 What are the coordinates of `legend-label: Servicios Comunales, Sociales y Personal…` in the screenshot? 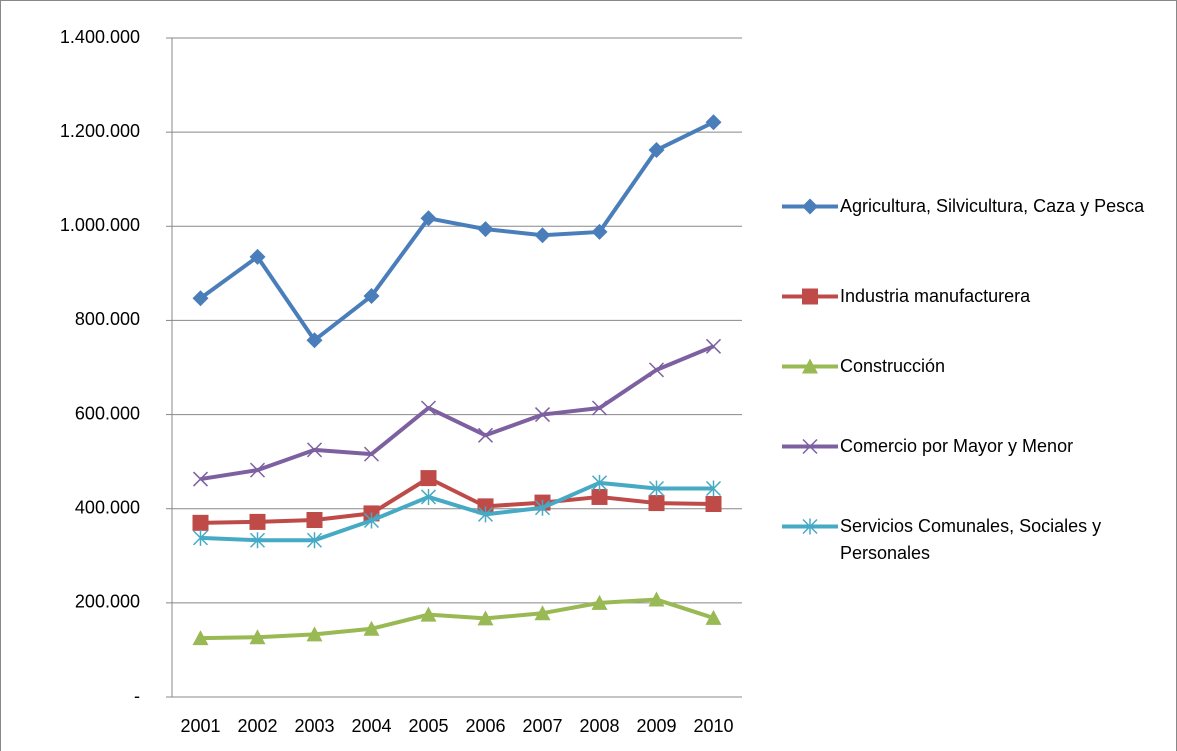 It's located at (971, 539).